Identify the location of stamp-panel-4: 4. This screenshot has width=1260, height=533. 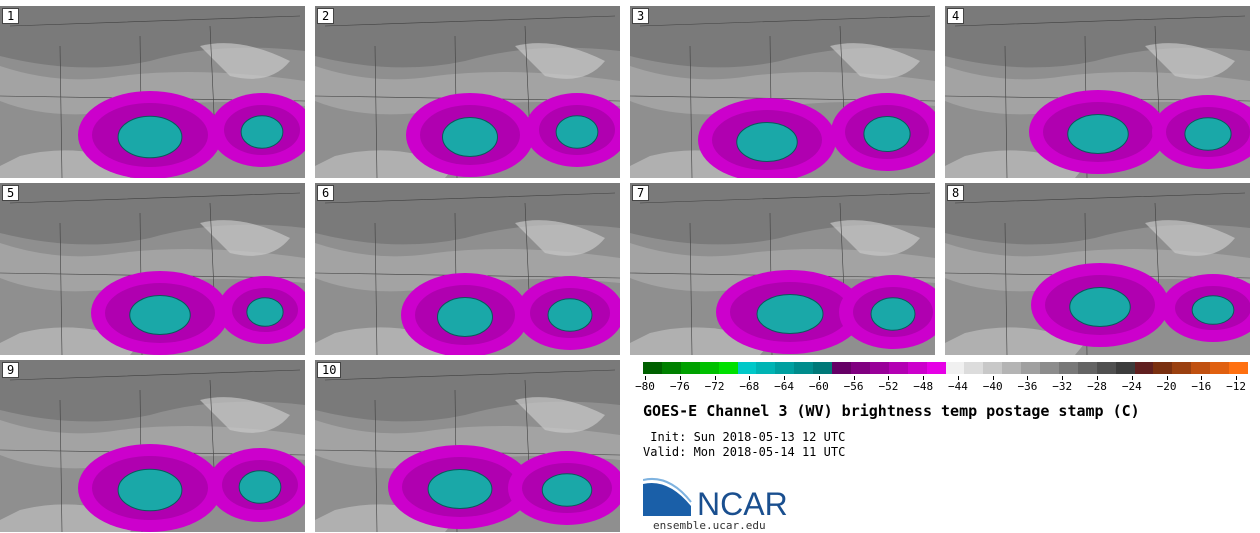
(1097, 92).